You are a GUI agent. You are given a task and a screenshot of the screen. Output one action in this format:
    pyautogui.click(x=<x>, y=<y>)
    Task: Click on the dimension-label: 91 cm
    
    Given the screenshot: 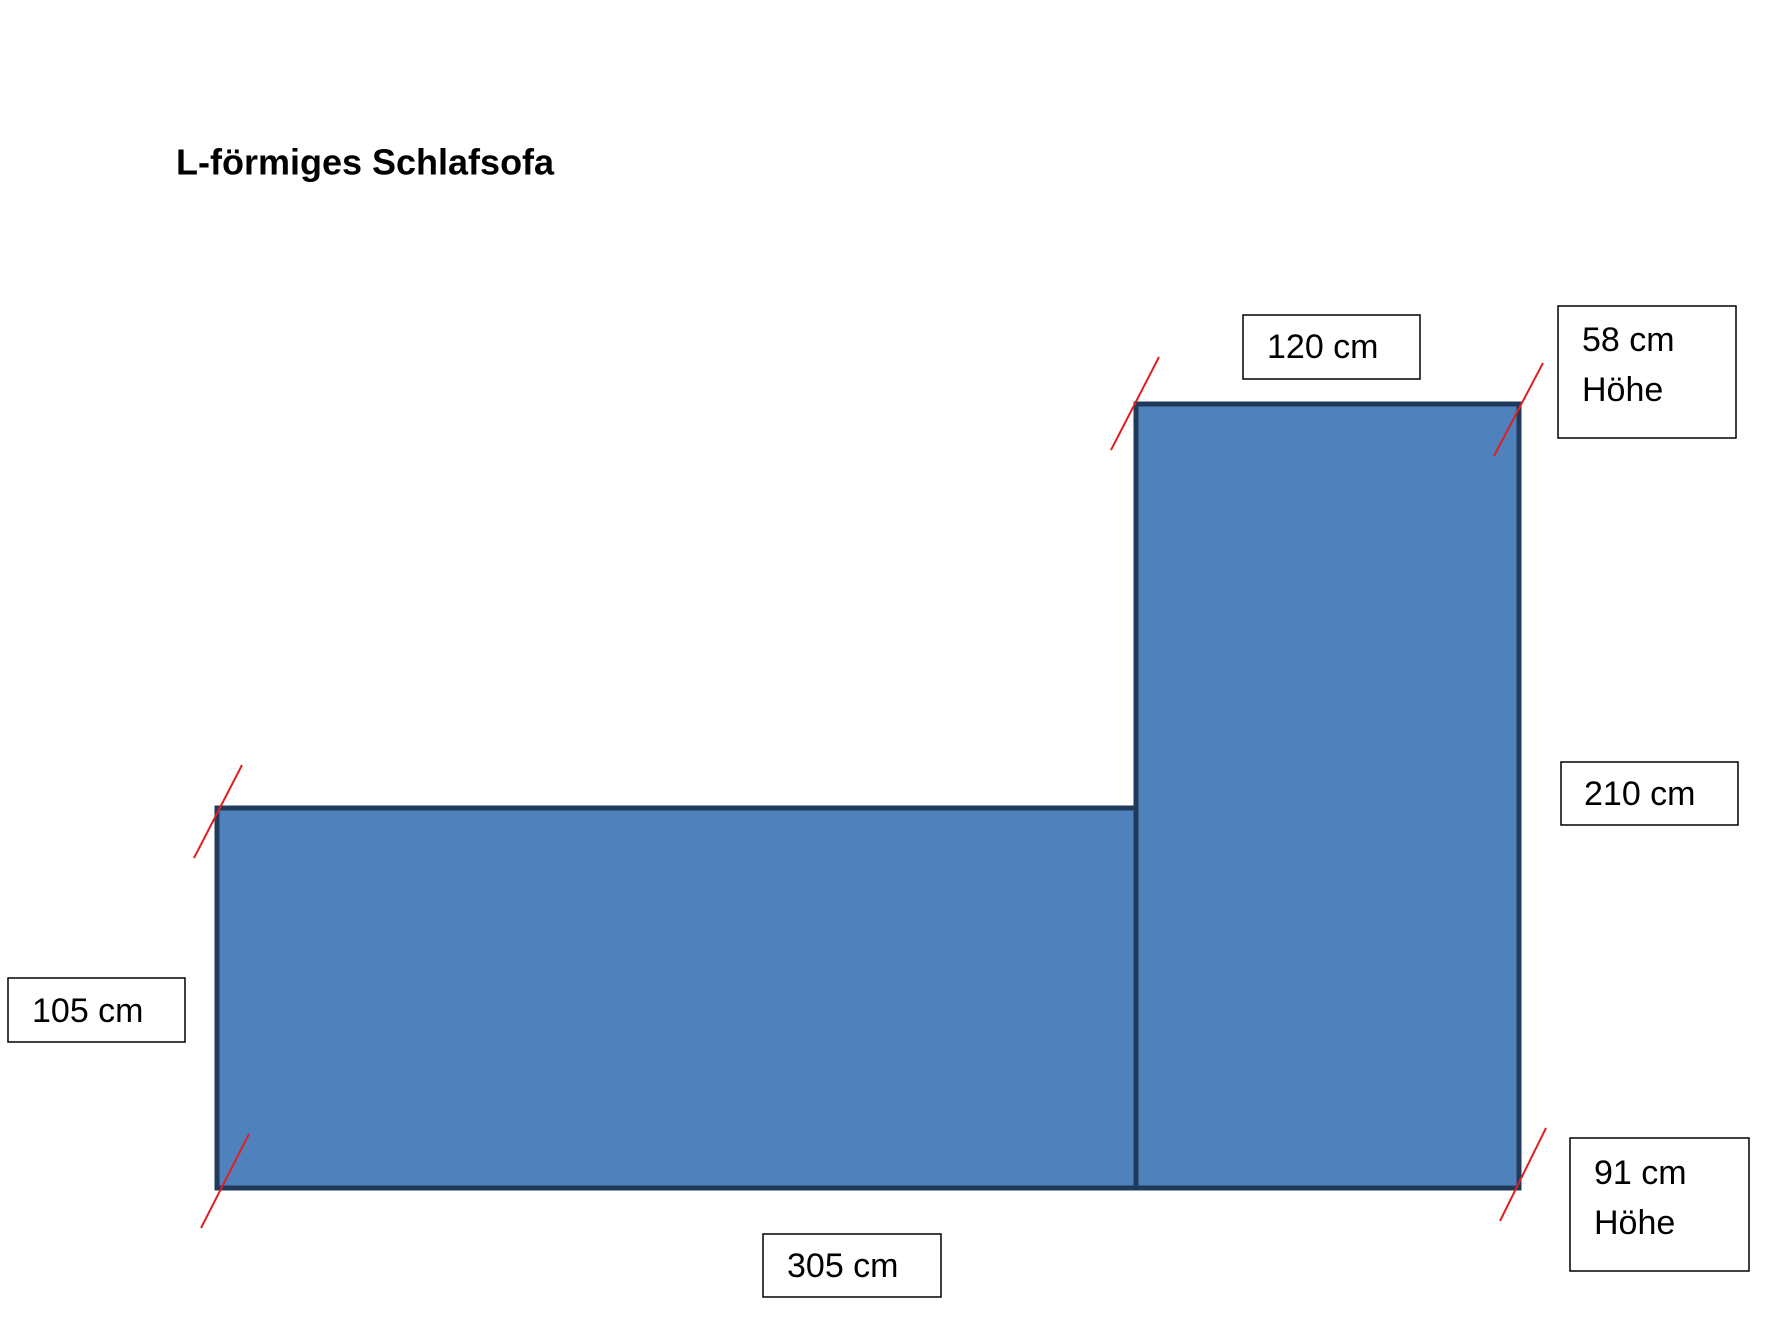 What is the action you would take?
    pyautogui.click(x=1640, y=1173)
    